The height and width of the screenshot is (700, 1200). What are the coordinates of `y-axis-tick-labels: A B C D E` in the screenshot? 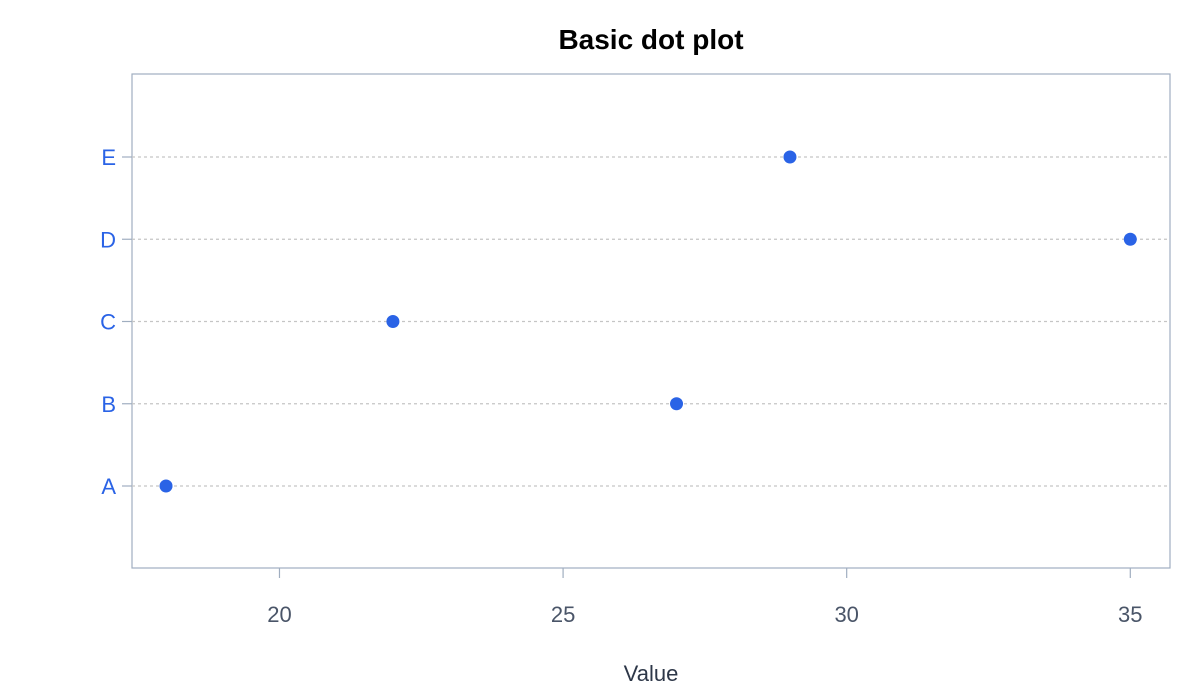 It's located at (108, 322).